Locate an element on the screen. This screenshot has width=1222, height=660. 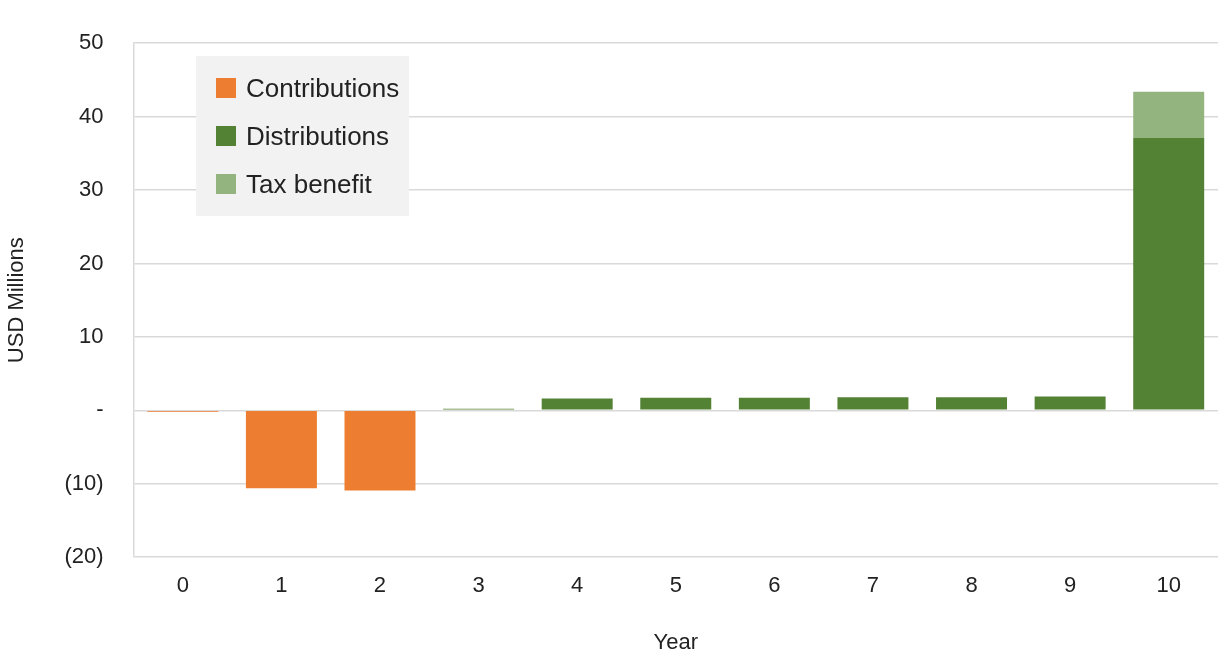
x-tick-label: 9 is located at coordinates (1070, 585).